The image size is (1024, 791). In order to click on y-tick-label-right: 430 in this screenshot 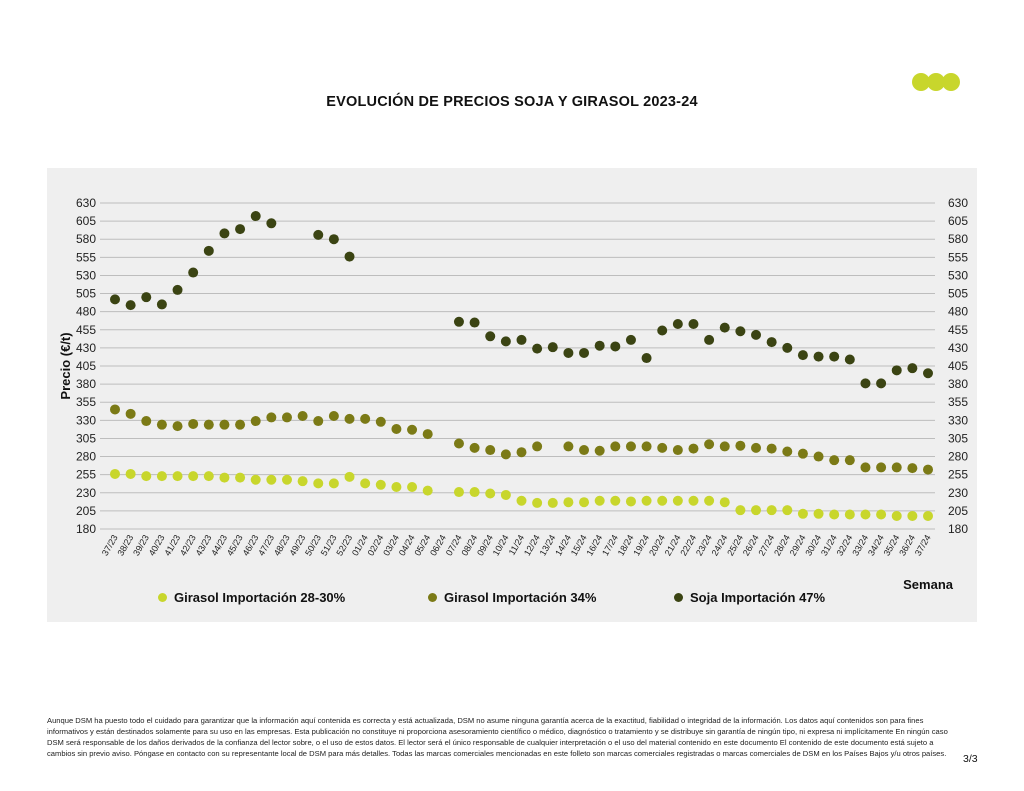, I will do `click(958, 348)`.